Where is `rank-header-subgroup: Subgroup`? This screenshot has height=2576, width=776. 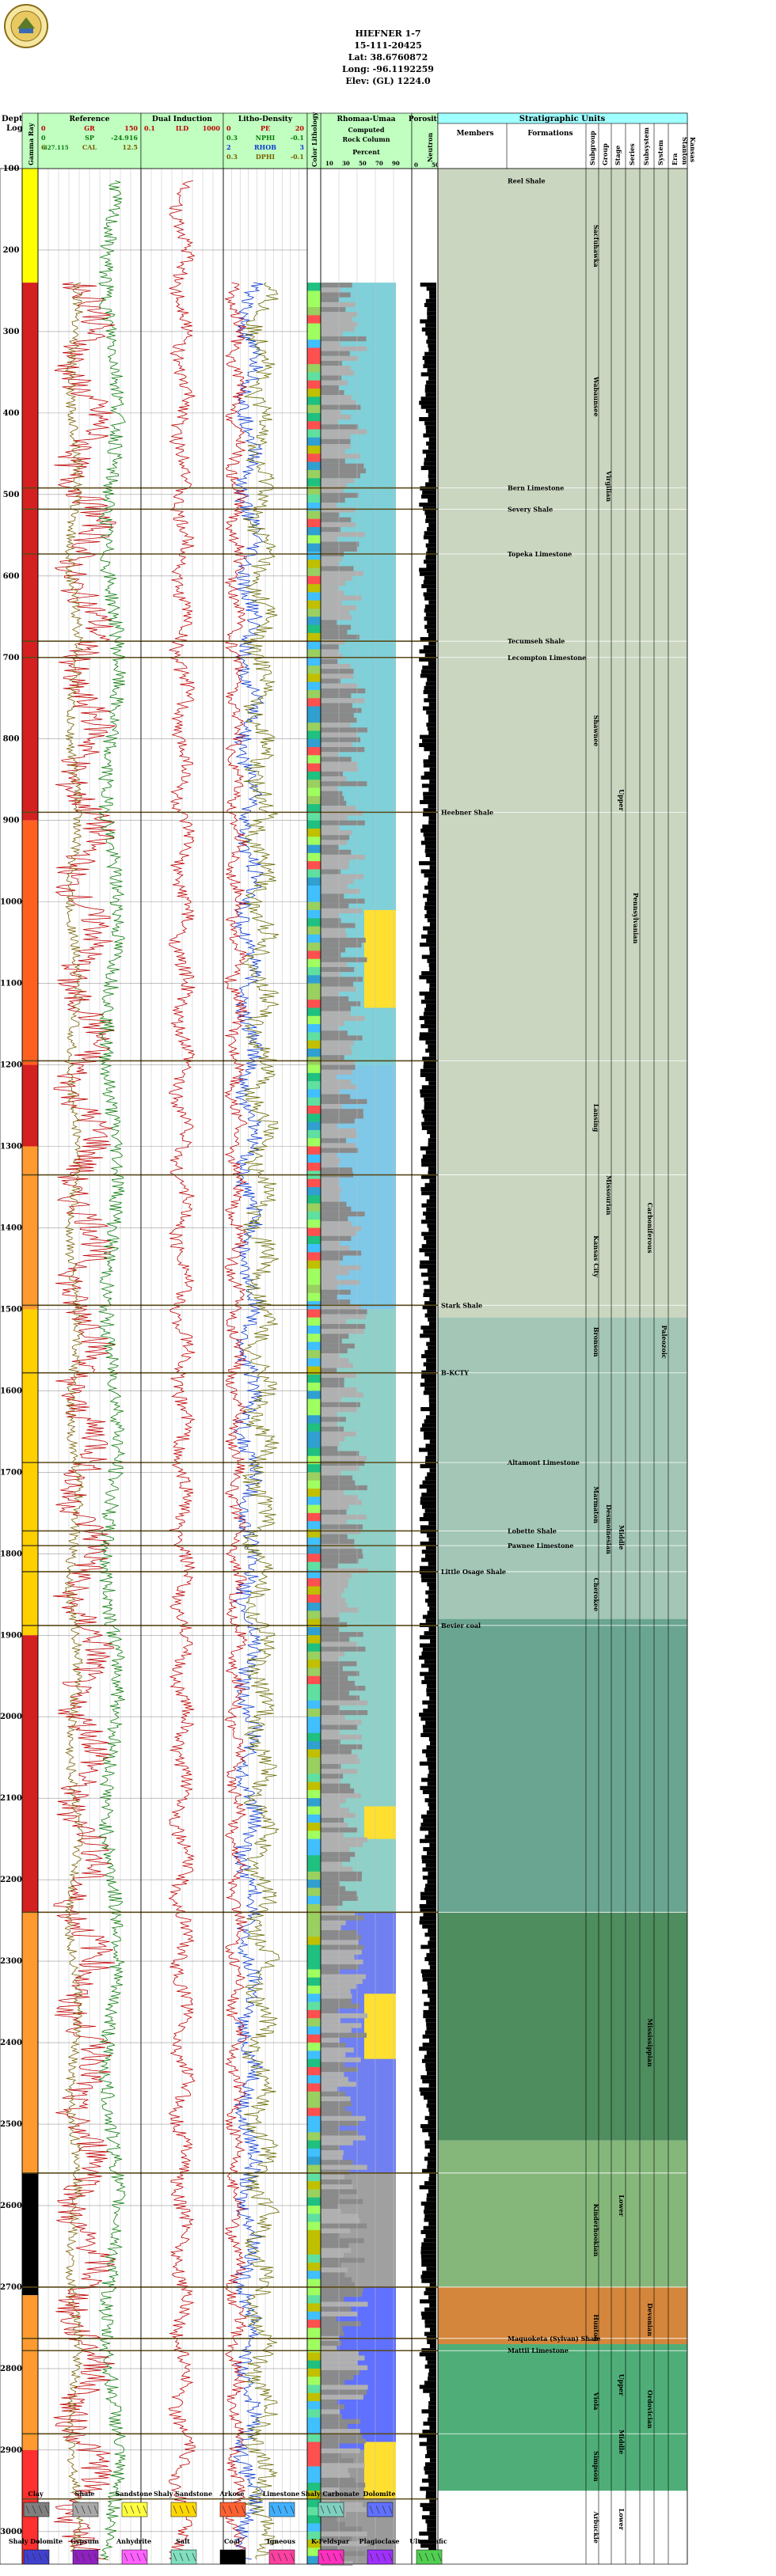 rank-header-subgroup: Subgroup is located at coordinates (592, 148).